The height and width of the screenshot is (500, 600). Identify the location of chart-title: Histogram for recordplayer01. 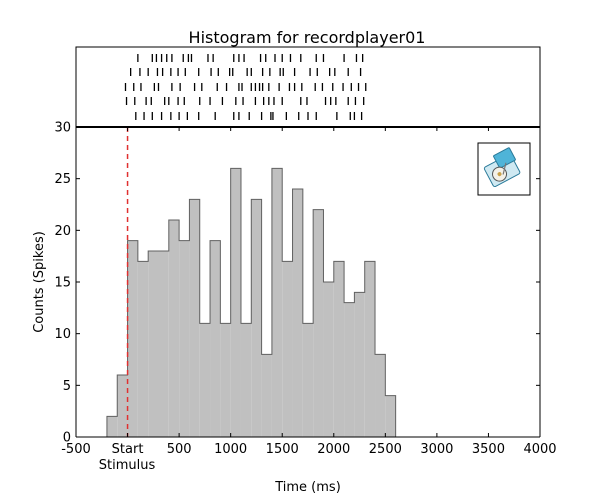
(307, 37).